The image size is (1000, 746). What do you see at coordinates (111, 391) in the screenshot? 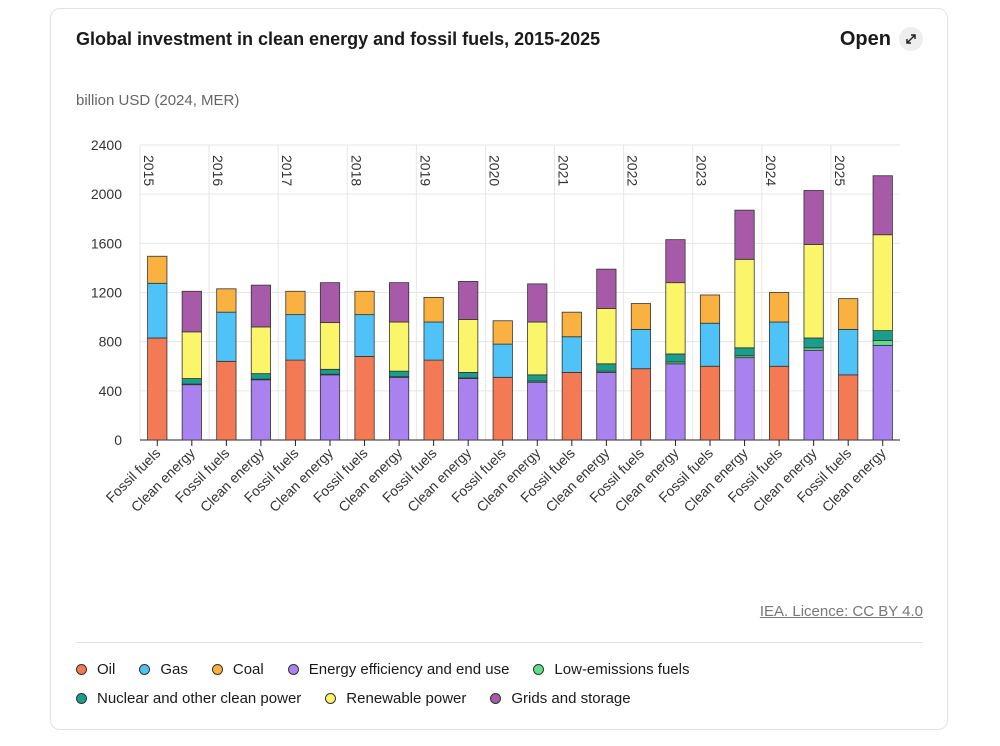
I see `y-tick-label: 400` at bounding box center [111, 391].